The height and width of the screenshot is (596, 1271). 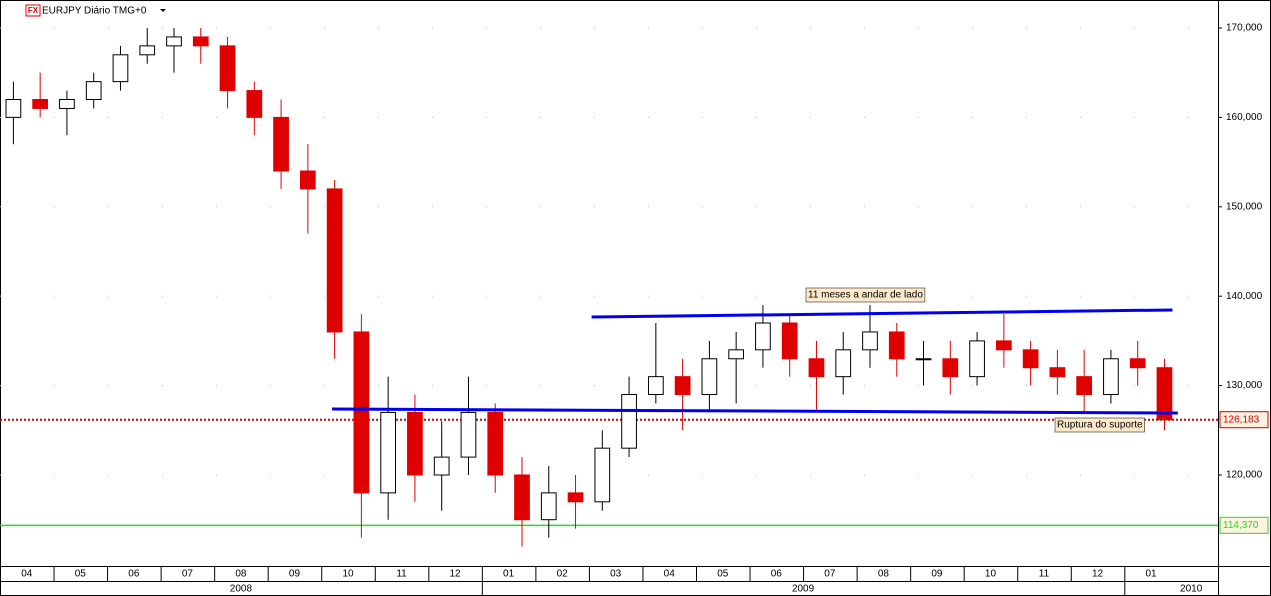 What do you see at coordinates (563, 574) in the screenshot?
I see `x-tick-label: 02` at bounding box center [563, 574].